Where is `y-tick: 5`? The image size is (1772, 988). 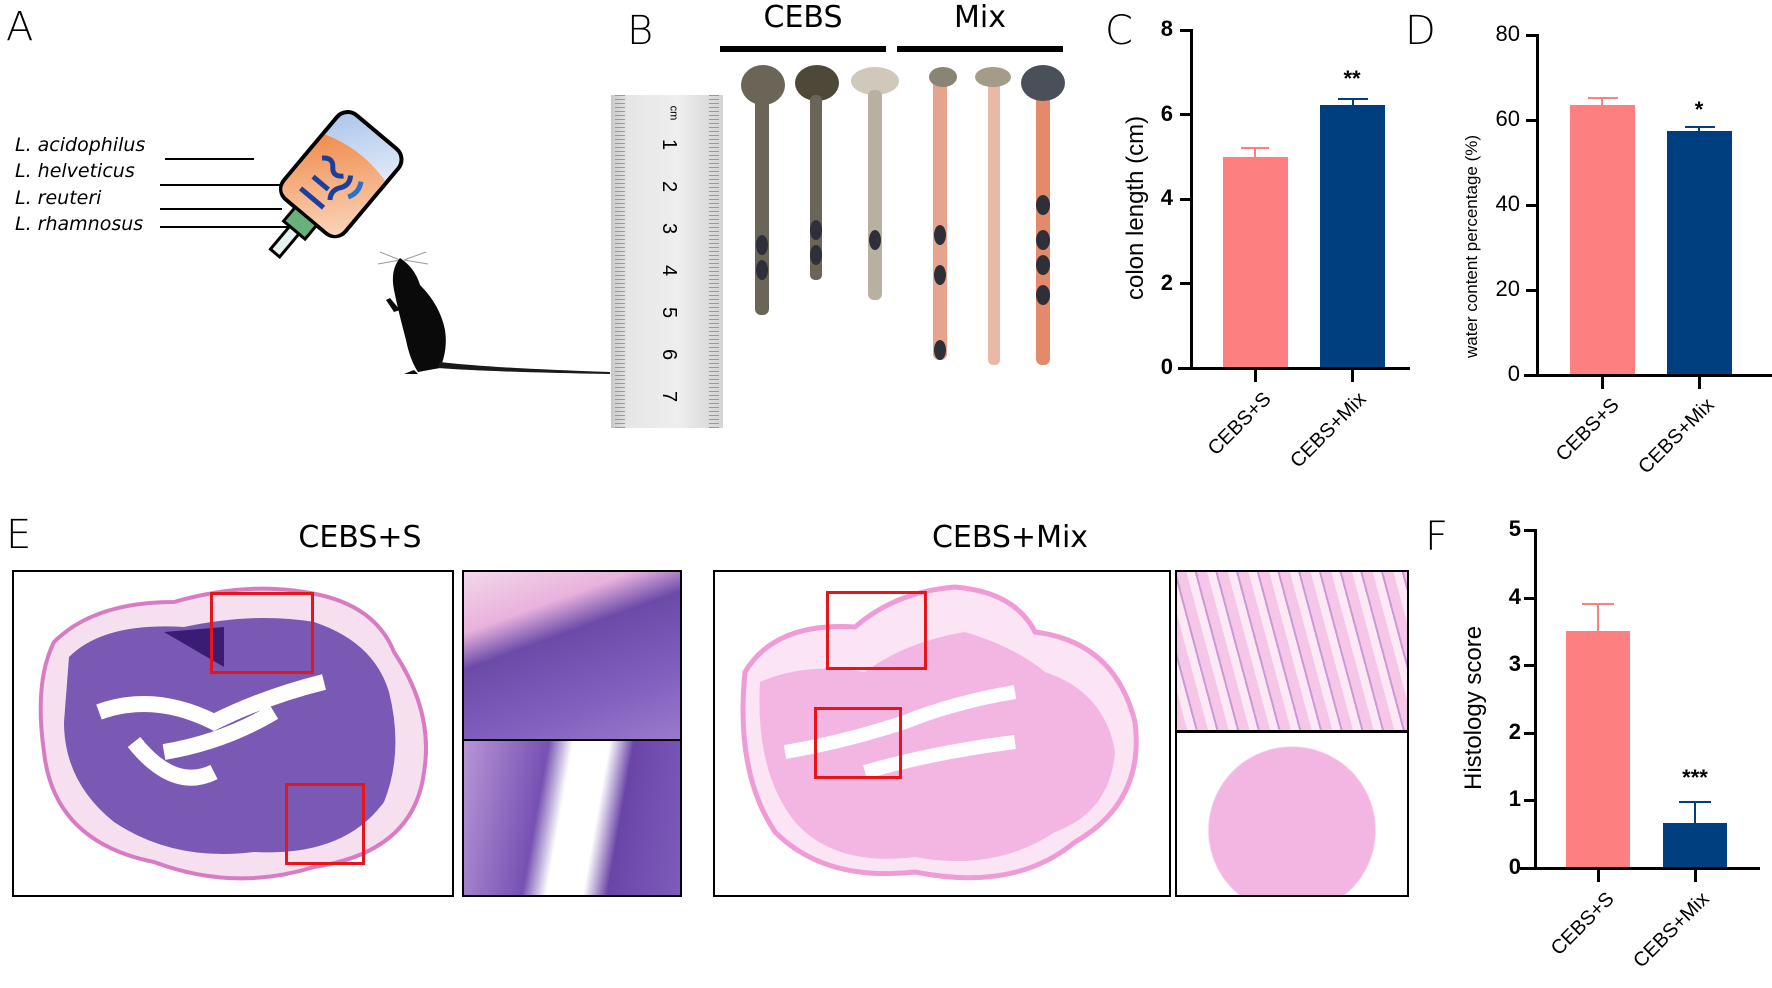
y-tick: 5 is located at coordinates (1514, 528).